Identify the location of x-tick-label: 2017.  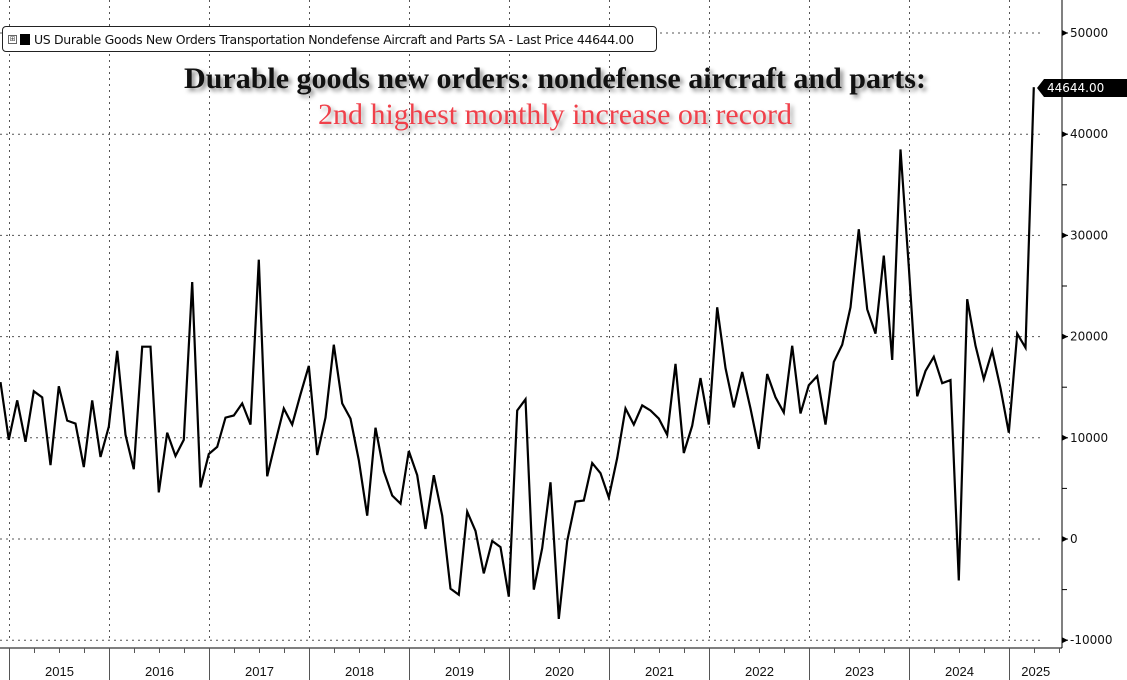
(259, 671).